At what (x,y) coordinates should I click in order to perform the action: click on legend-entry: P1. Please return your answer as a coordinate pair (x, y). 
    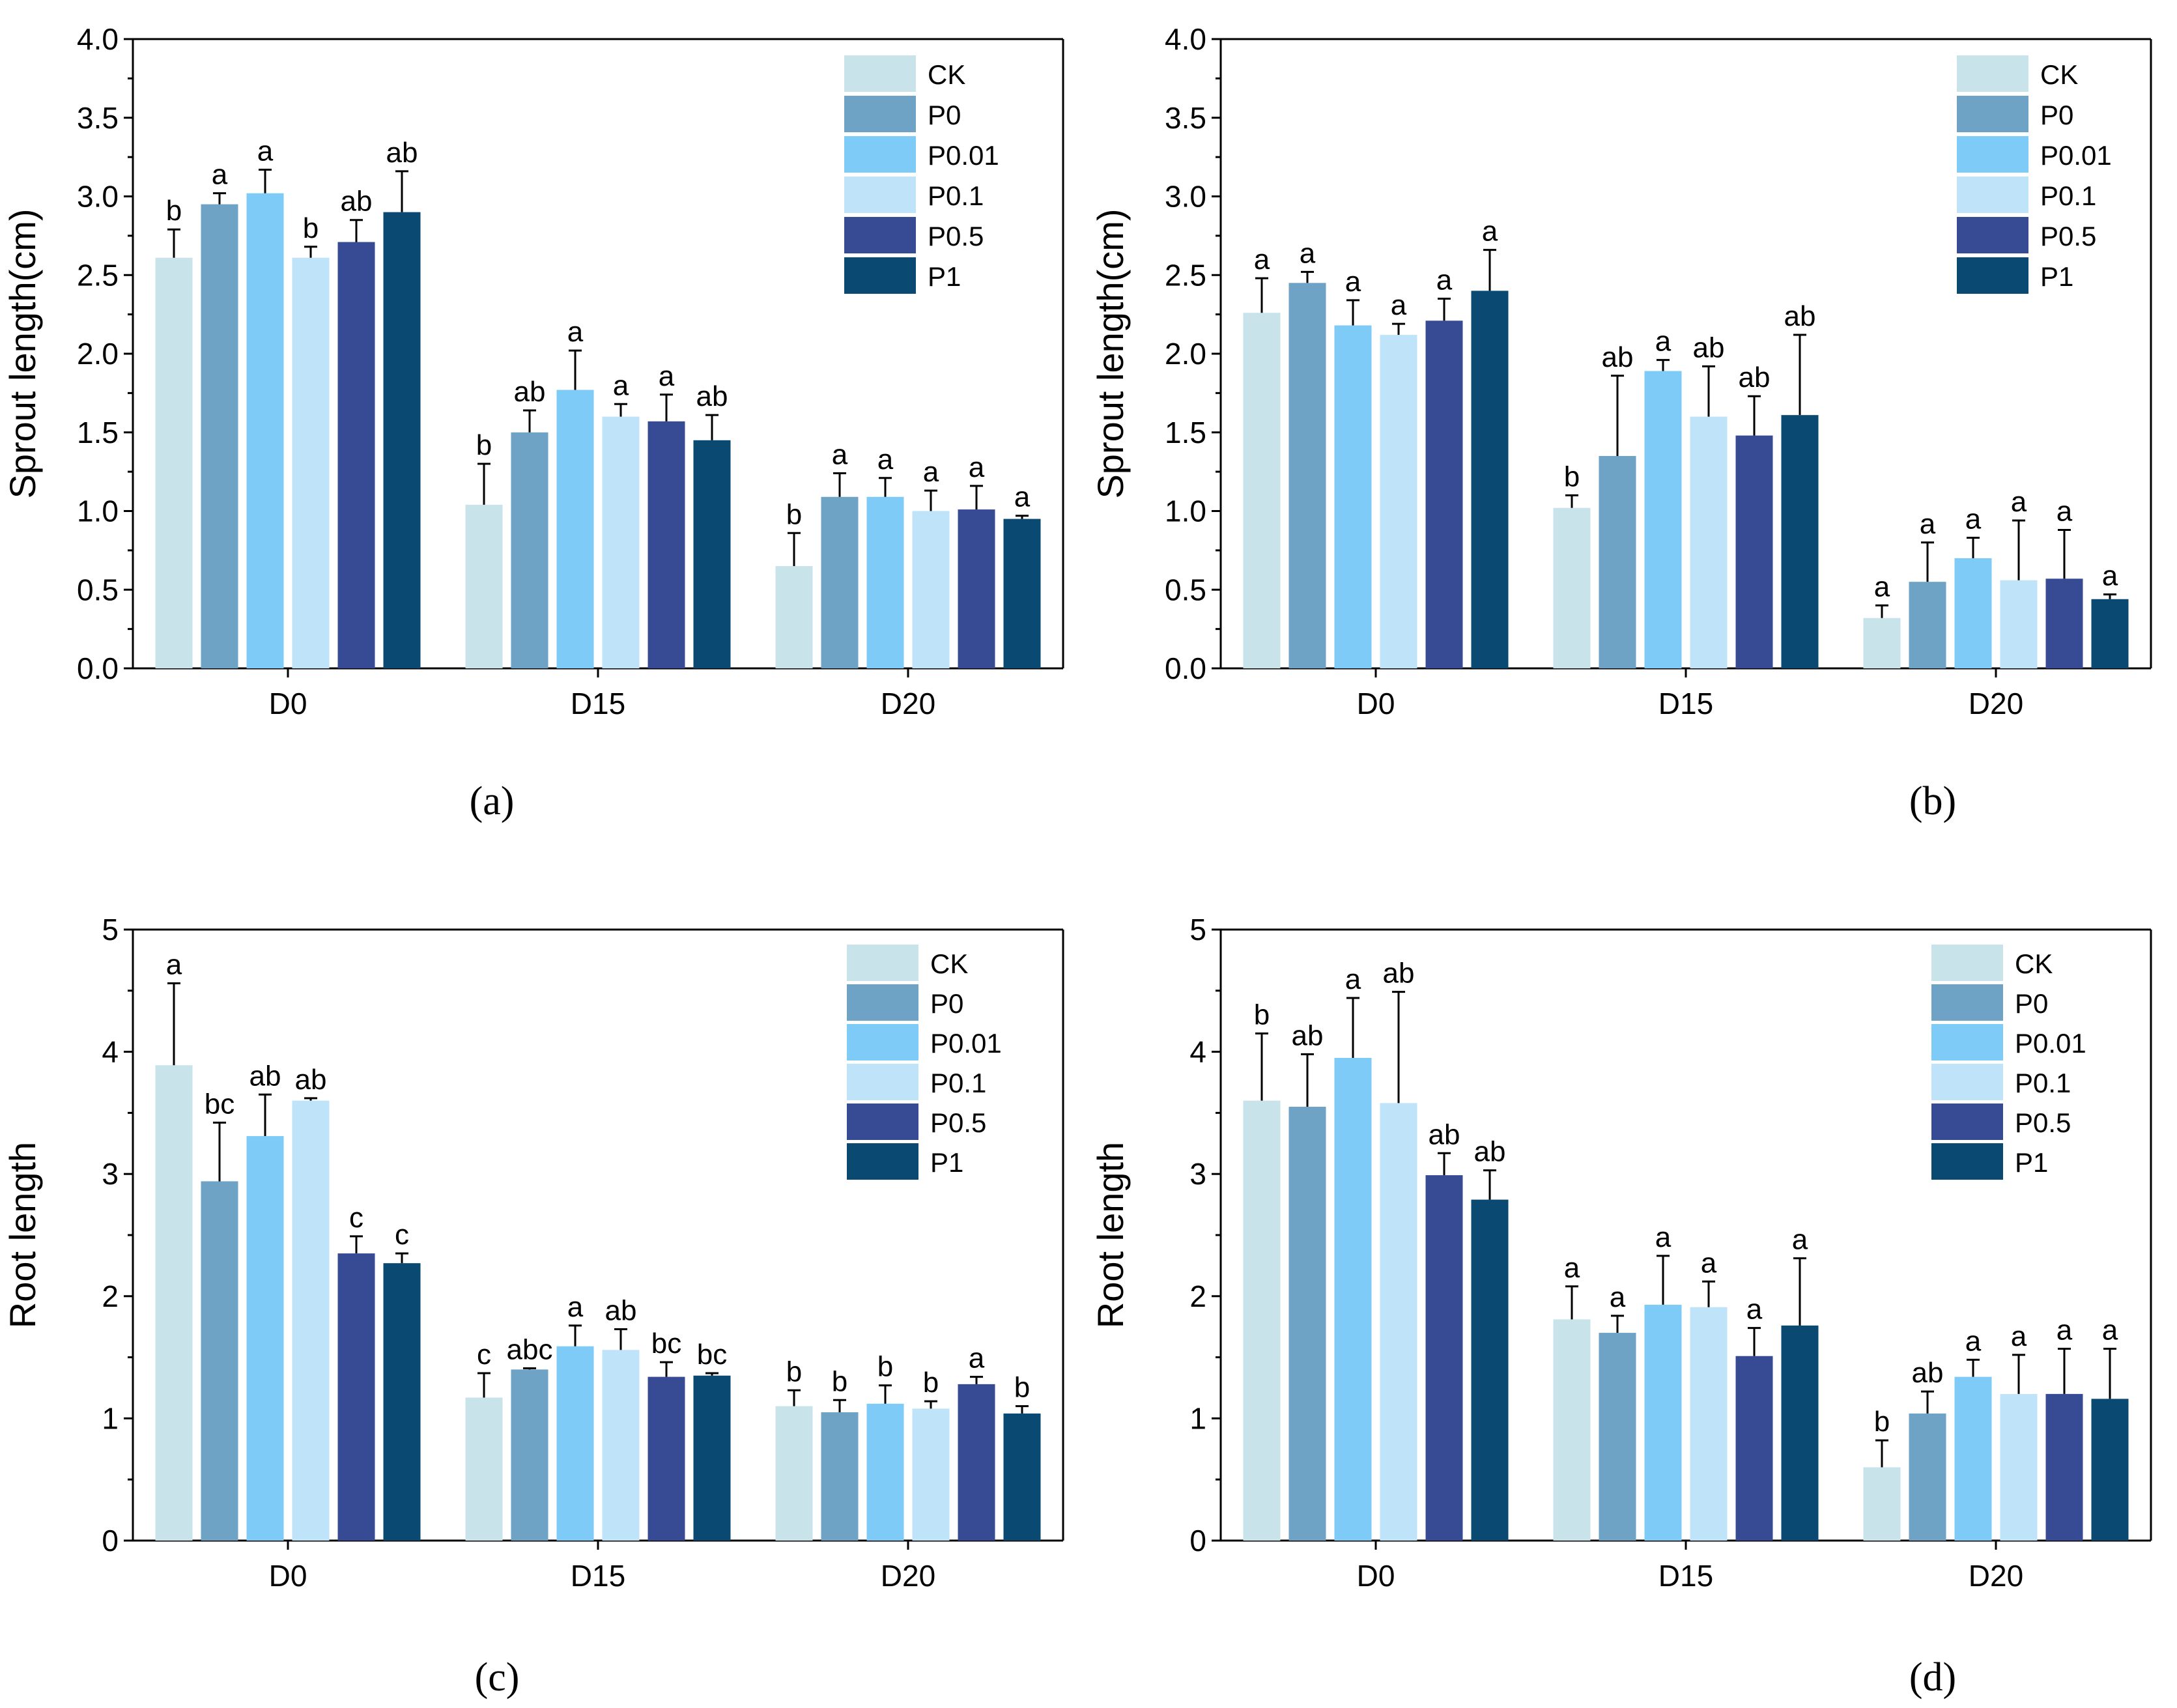
    Looking at the image, I should click on (946, 1162).